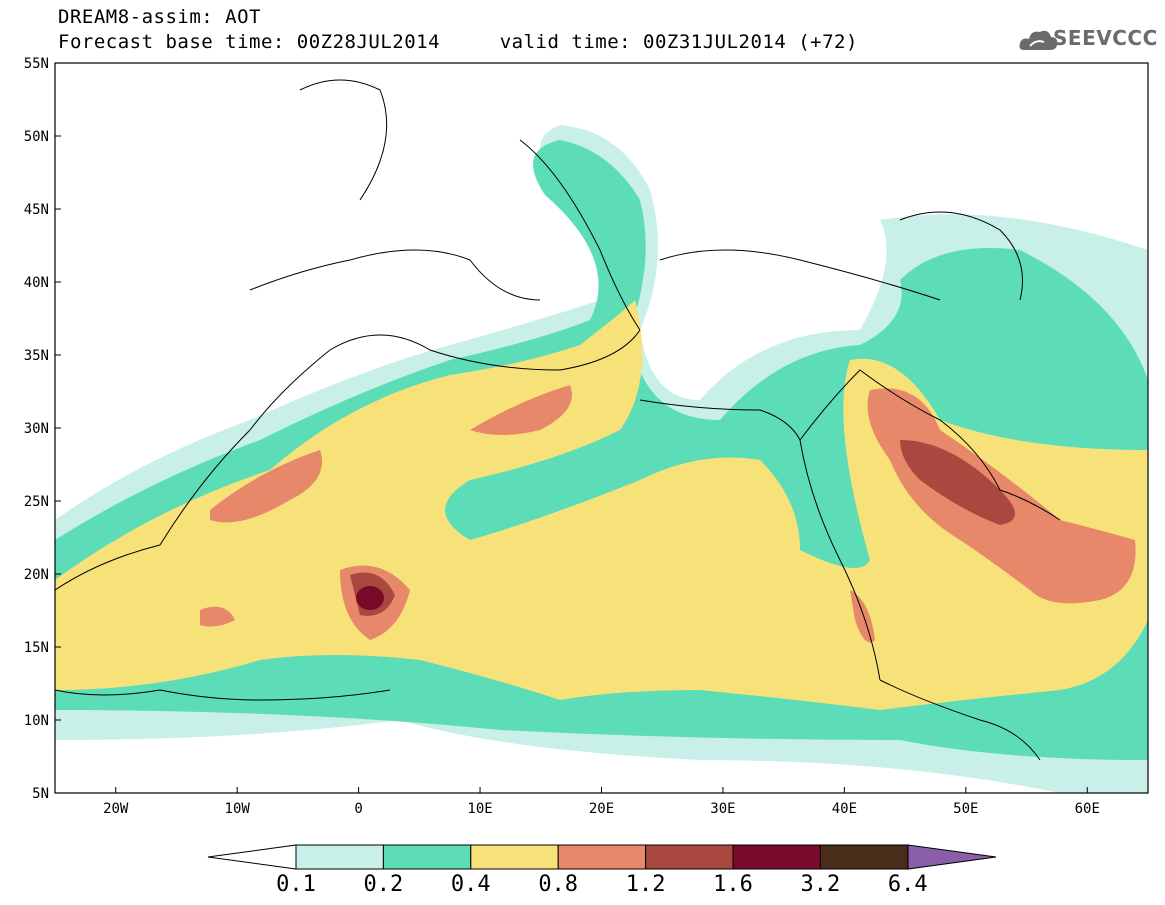 Image resolution: width=1165 pixels, height=905 pixels. What do you see at coordinates (36, 283) in the screenshot?
I see `lat-tick-label: 40N` at bounding box center [36, 283].